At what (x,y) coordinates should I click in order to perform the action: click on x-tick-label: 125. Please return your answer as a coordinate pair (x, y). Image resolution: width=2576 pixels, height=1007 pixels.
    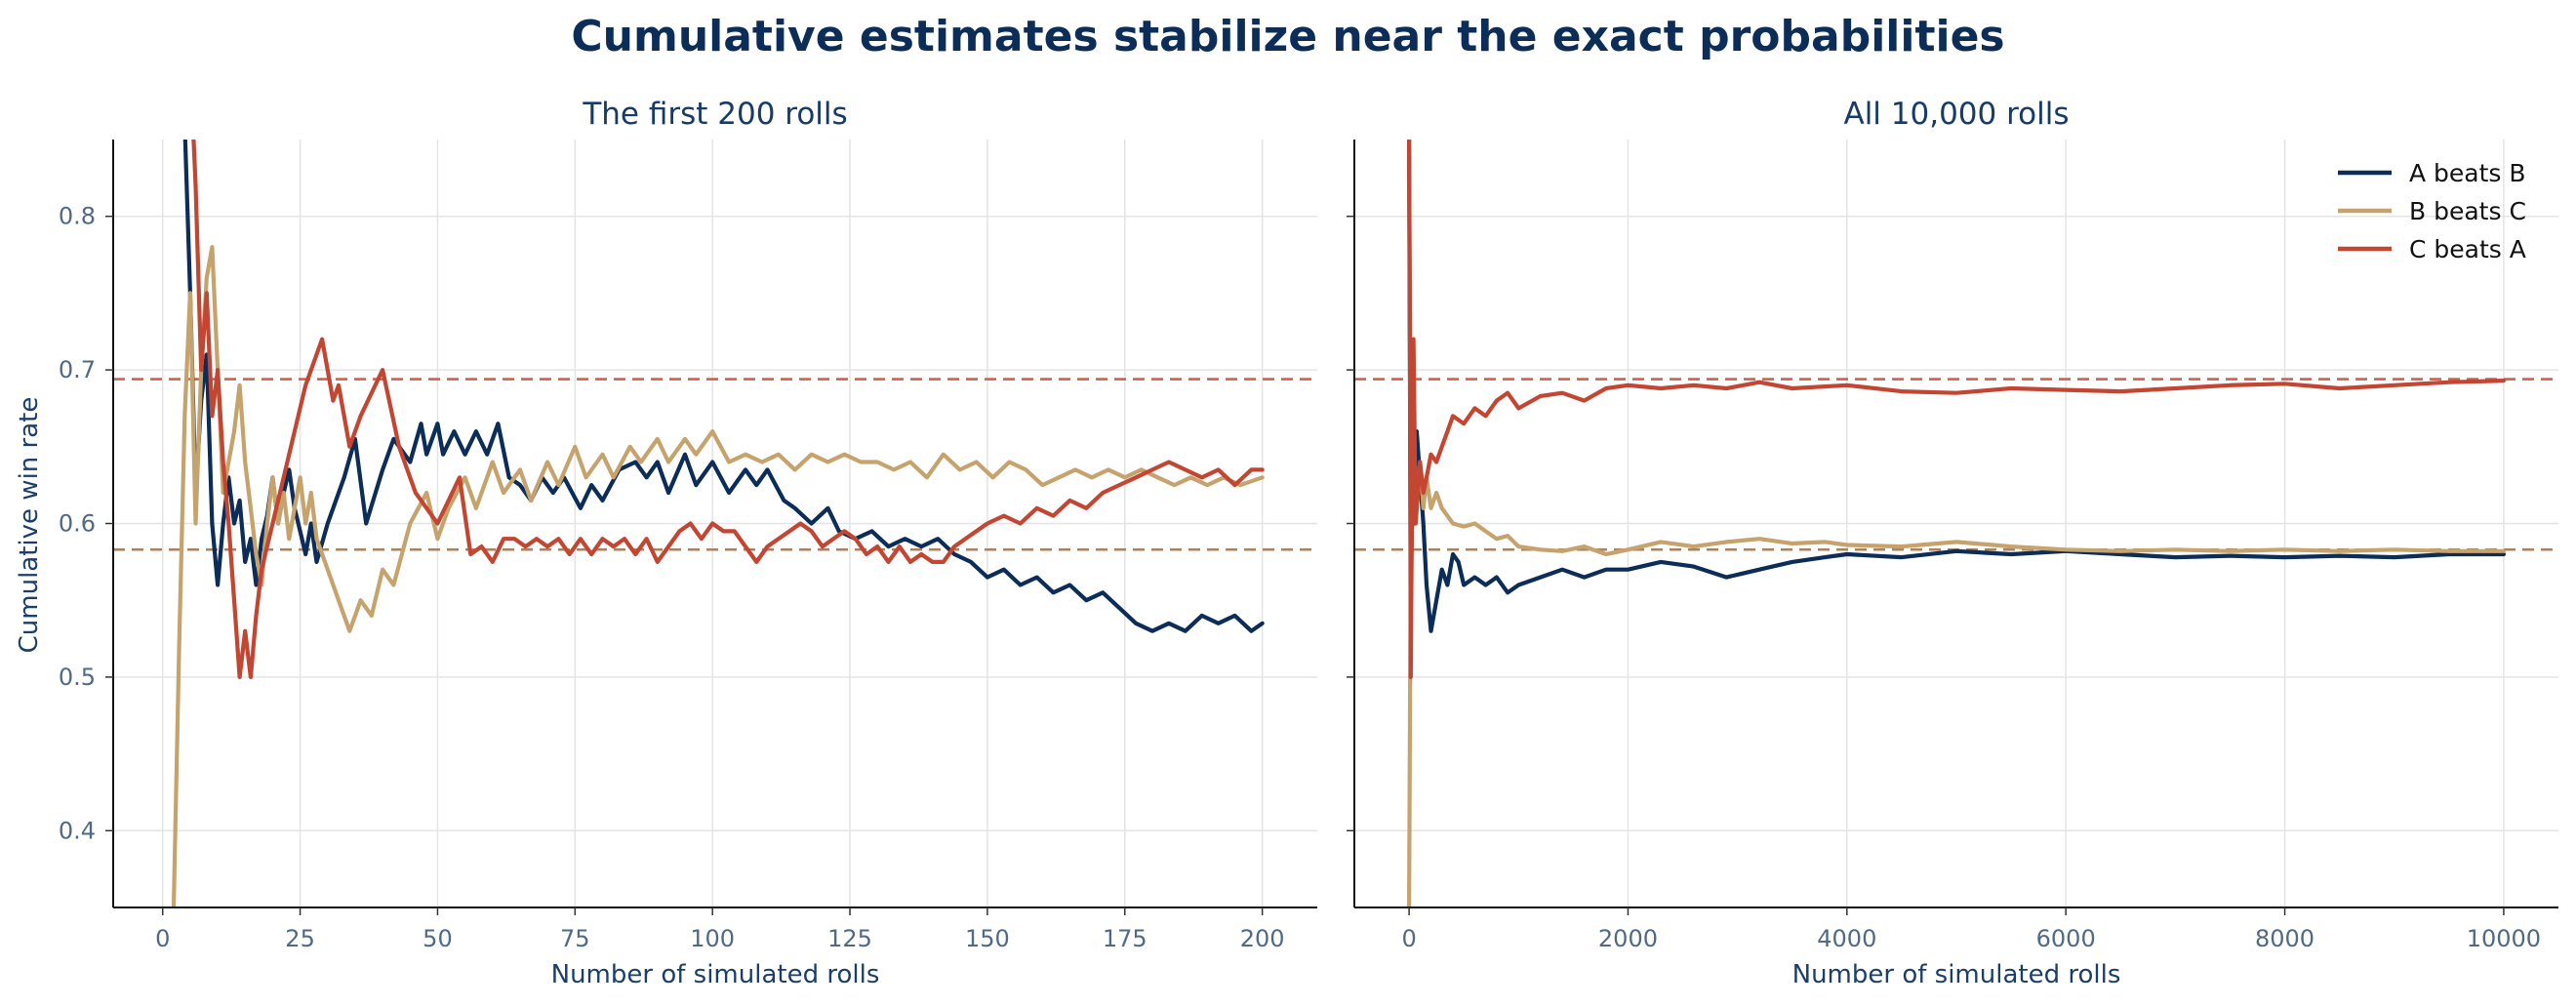
    Looking at the image, I should click on (849, 938).